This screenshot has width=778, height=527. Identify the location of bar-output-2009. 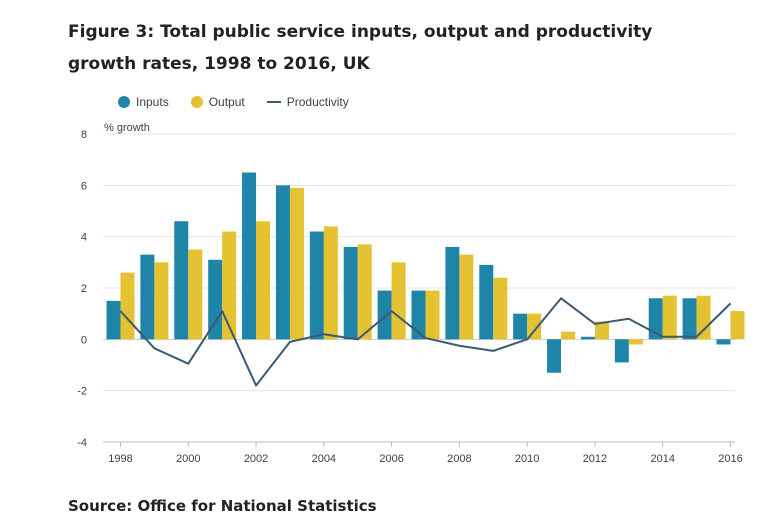
(500, 308).